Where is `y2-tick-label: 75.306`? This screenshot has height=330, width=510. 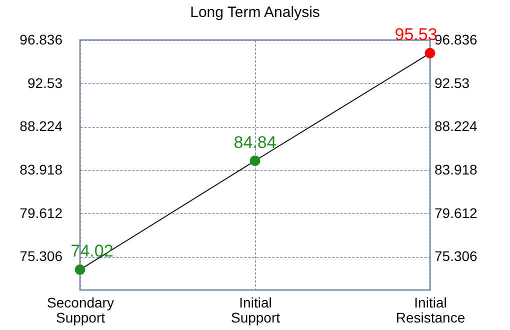 y2-tick-label: 75.306 is located at coordinates (456, 256).